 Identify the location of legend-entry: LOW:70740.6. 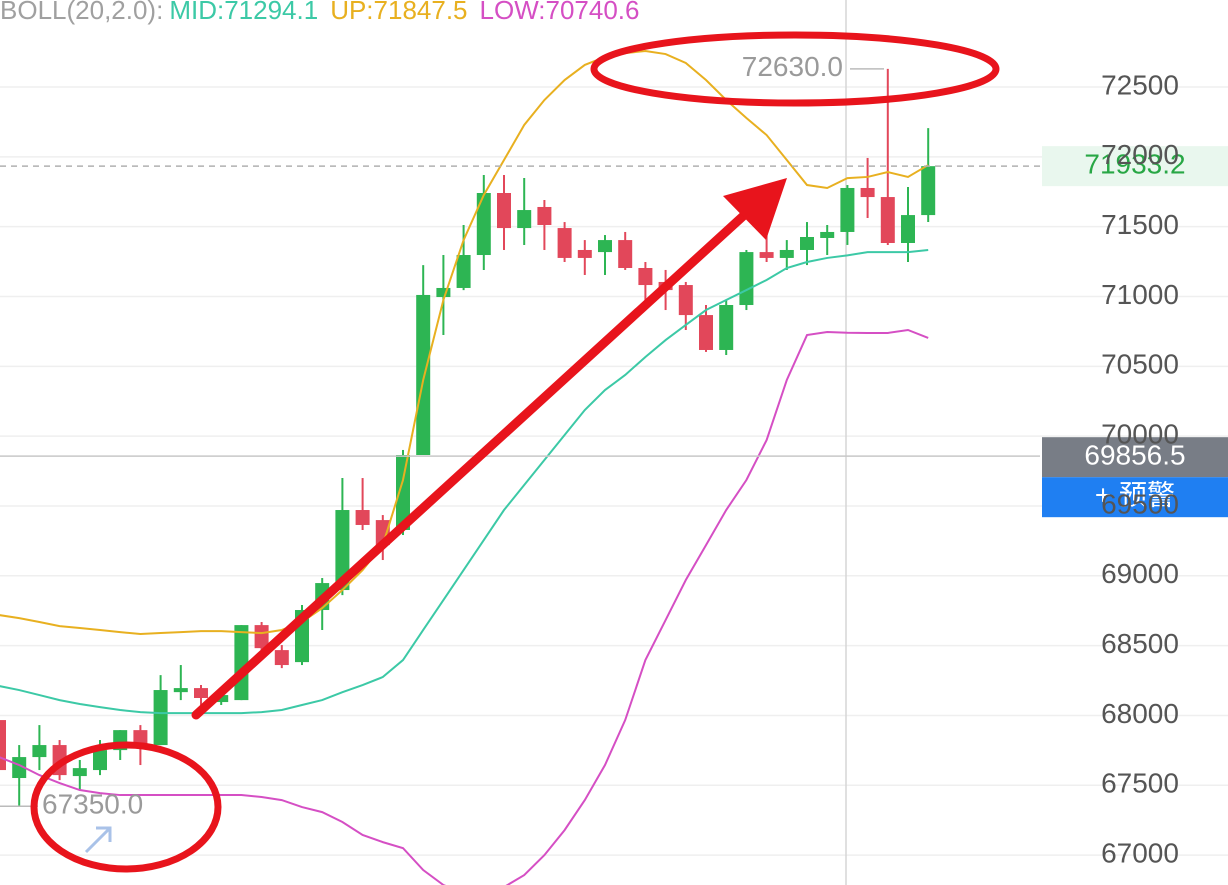
(560, 12).